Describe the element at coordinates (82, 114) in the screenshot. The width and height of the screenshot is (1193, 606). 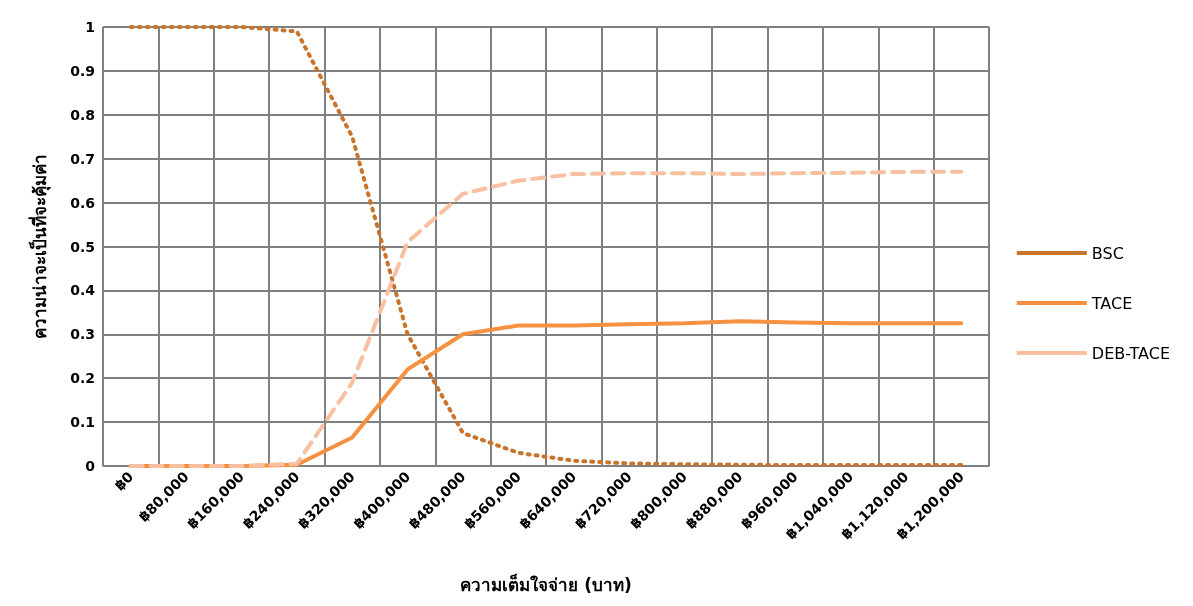
I see `y-tick-label: 0.8` at that location.